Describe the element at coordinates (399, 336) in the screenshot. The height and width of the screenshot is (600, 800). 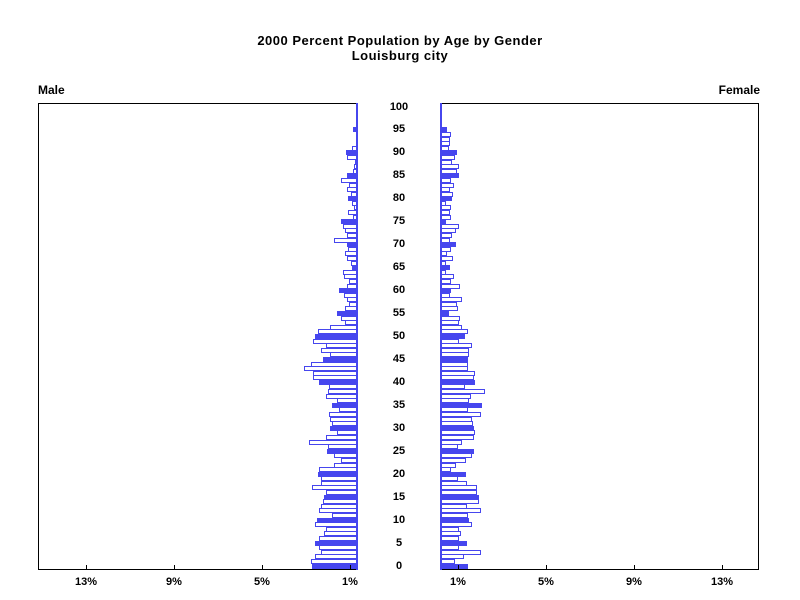
I see `age-tick-label-50: 50` at that location.